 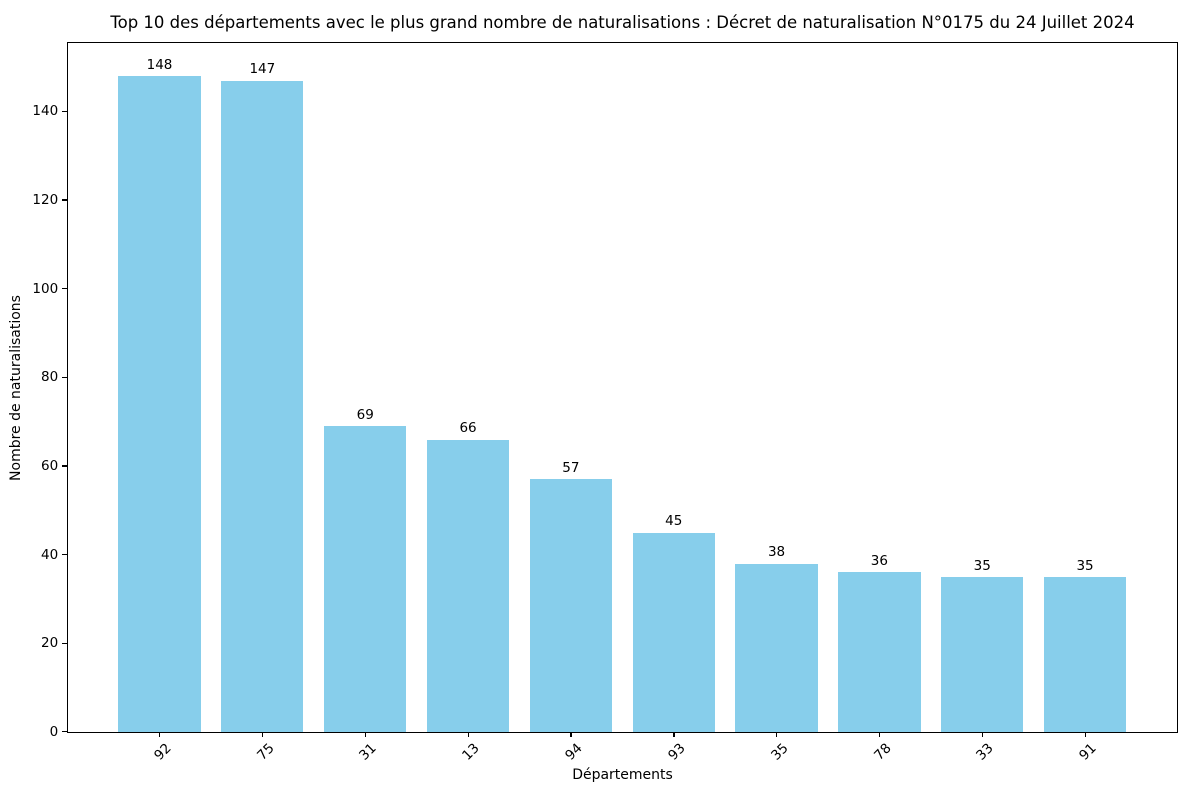 I want to click on bar-value-label: 38, so click(x=776, y=552).